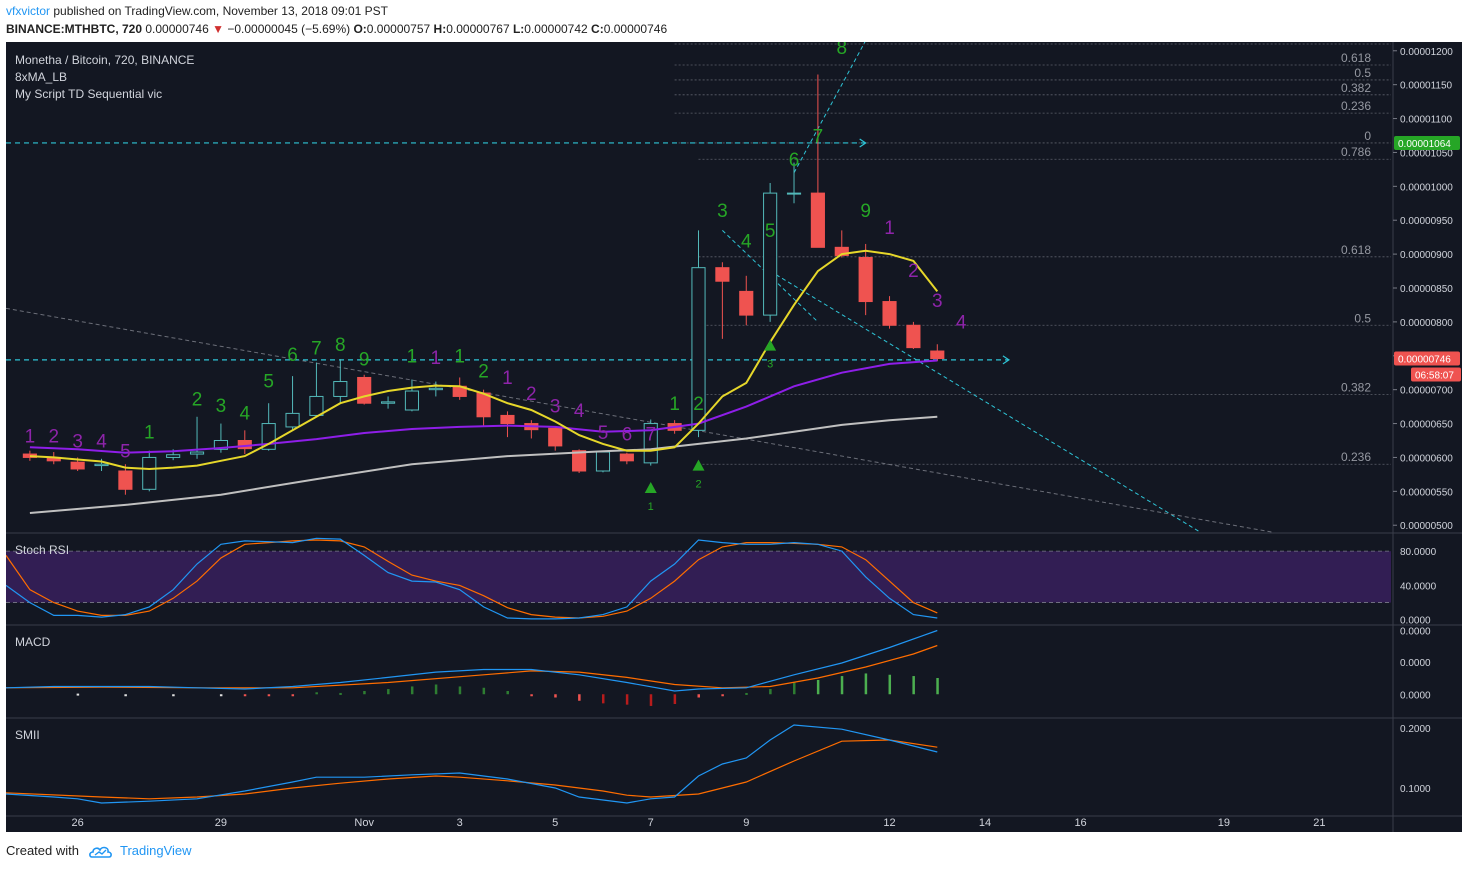 The height and width of the screenshot is (869, 1468). I want to click on time-axis-label: 9, so click(746, 823).